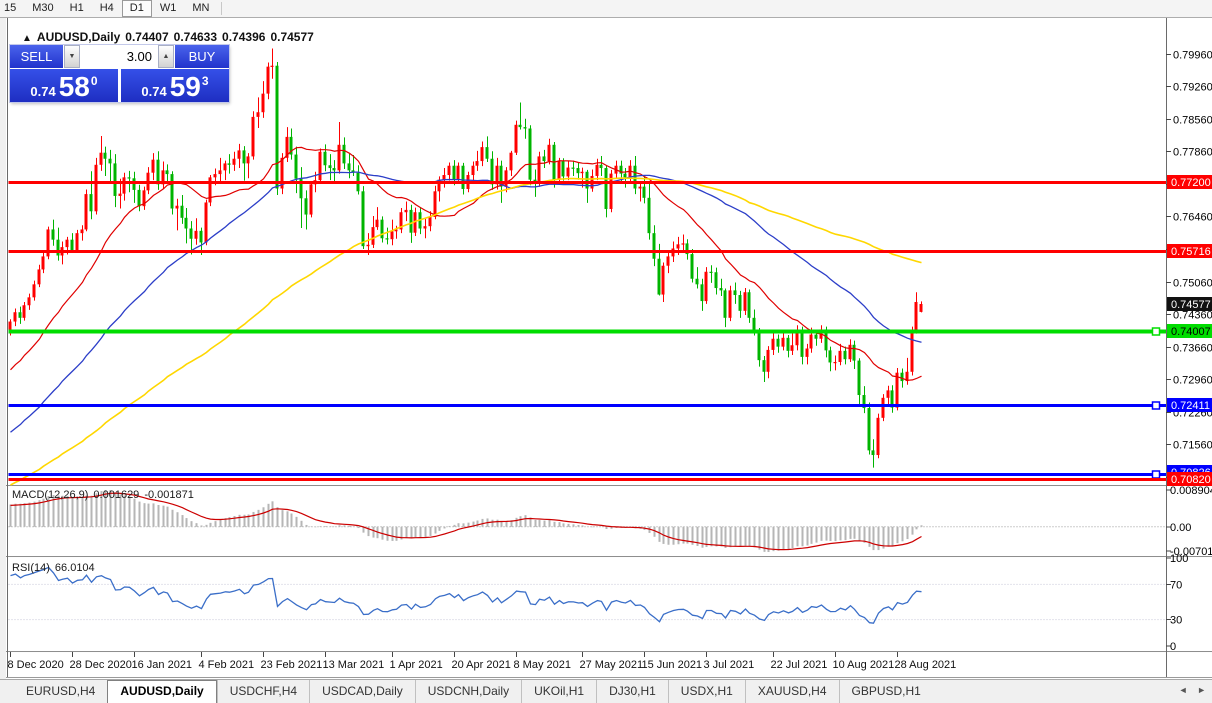  What do you see at coordinates (119, 56) in the screenshot?
I see `volume-input` at bounding box center [119, 56].